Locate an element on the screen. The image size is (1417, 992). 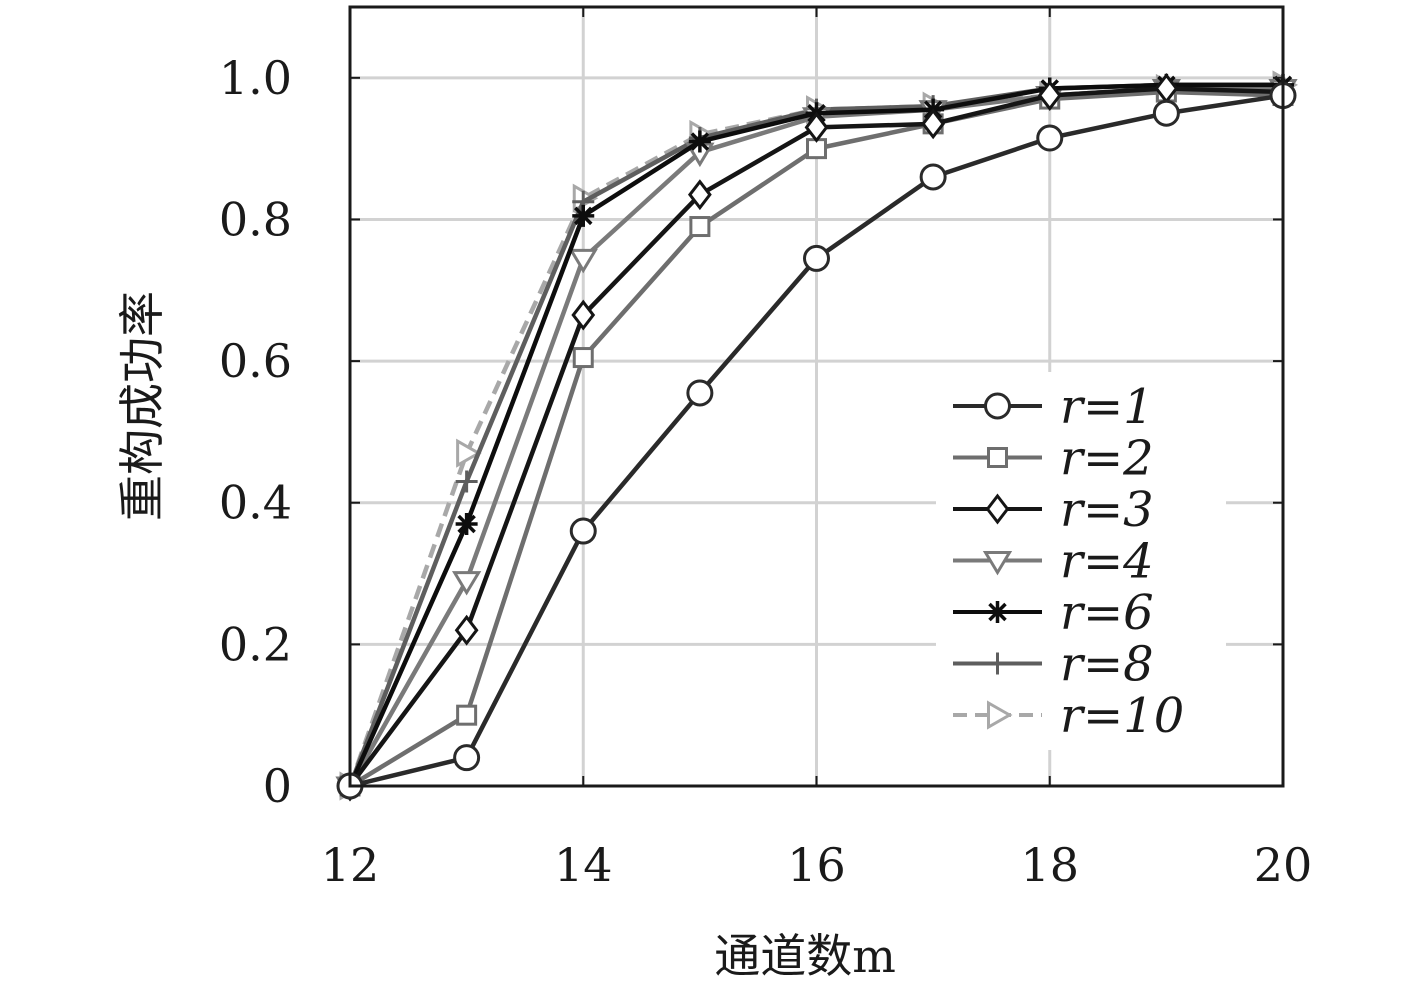
data-point-r10 is located at coordinates (469, 453).